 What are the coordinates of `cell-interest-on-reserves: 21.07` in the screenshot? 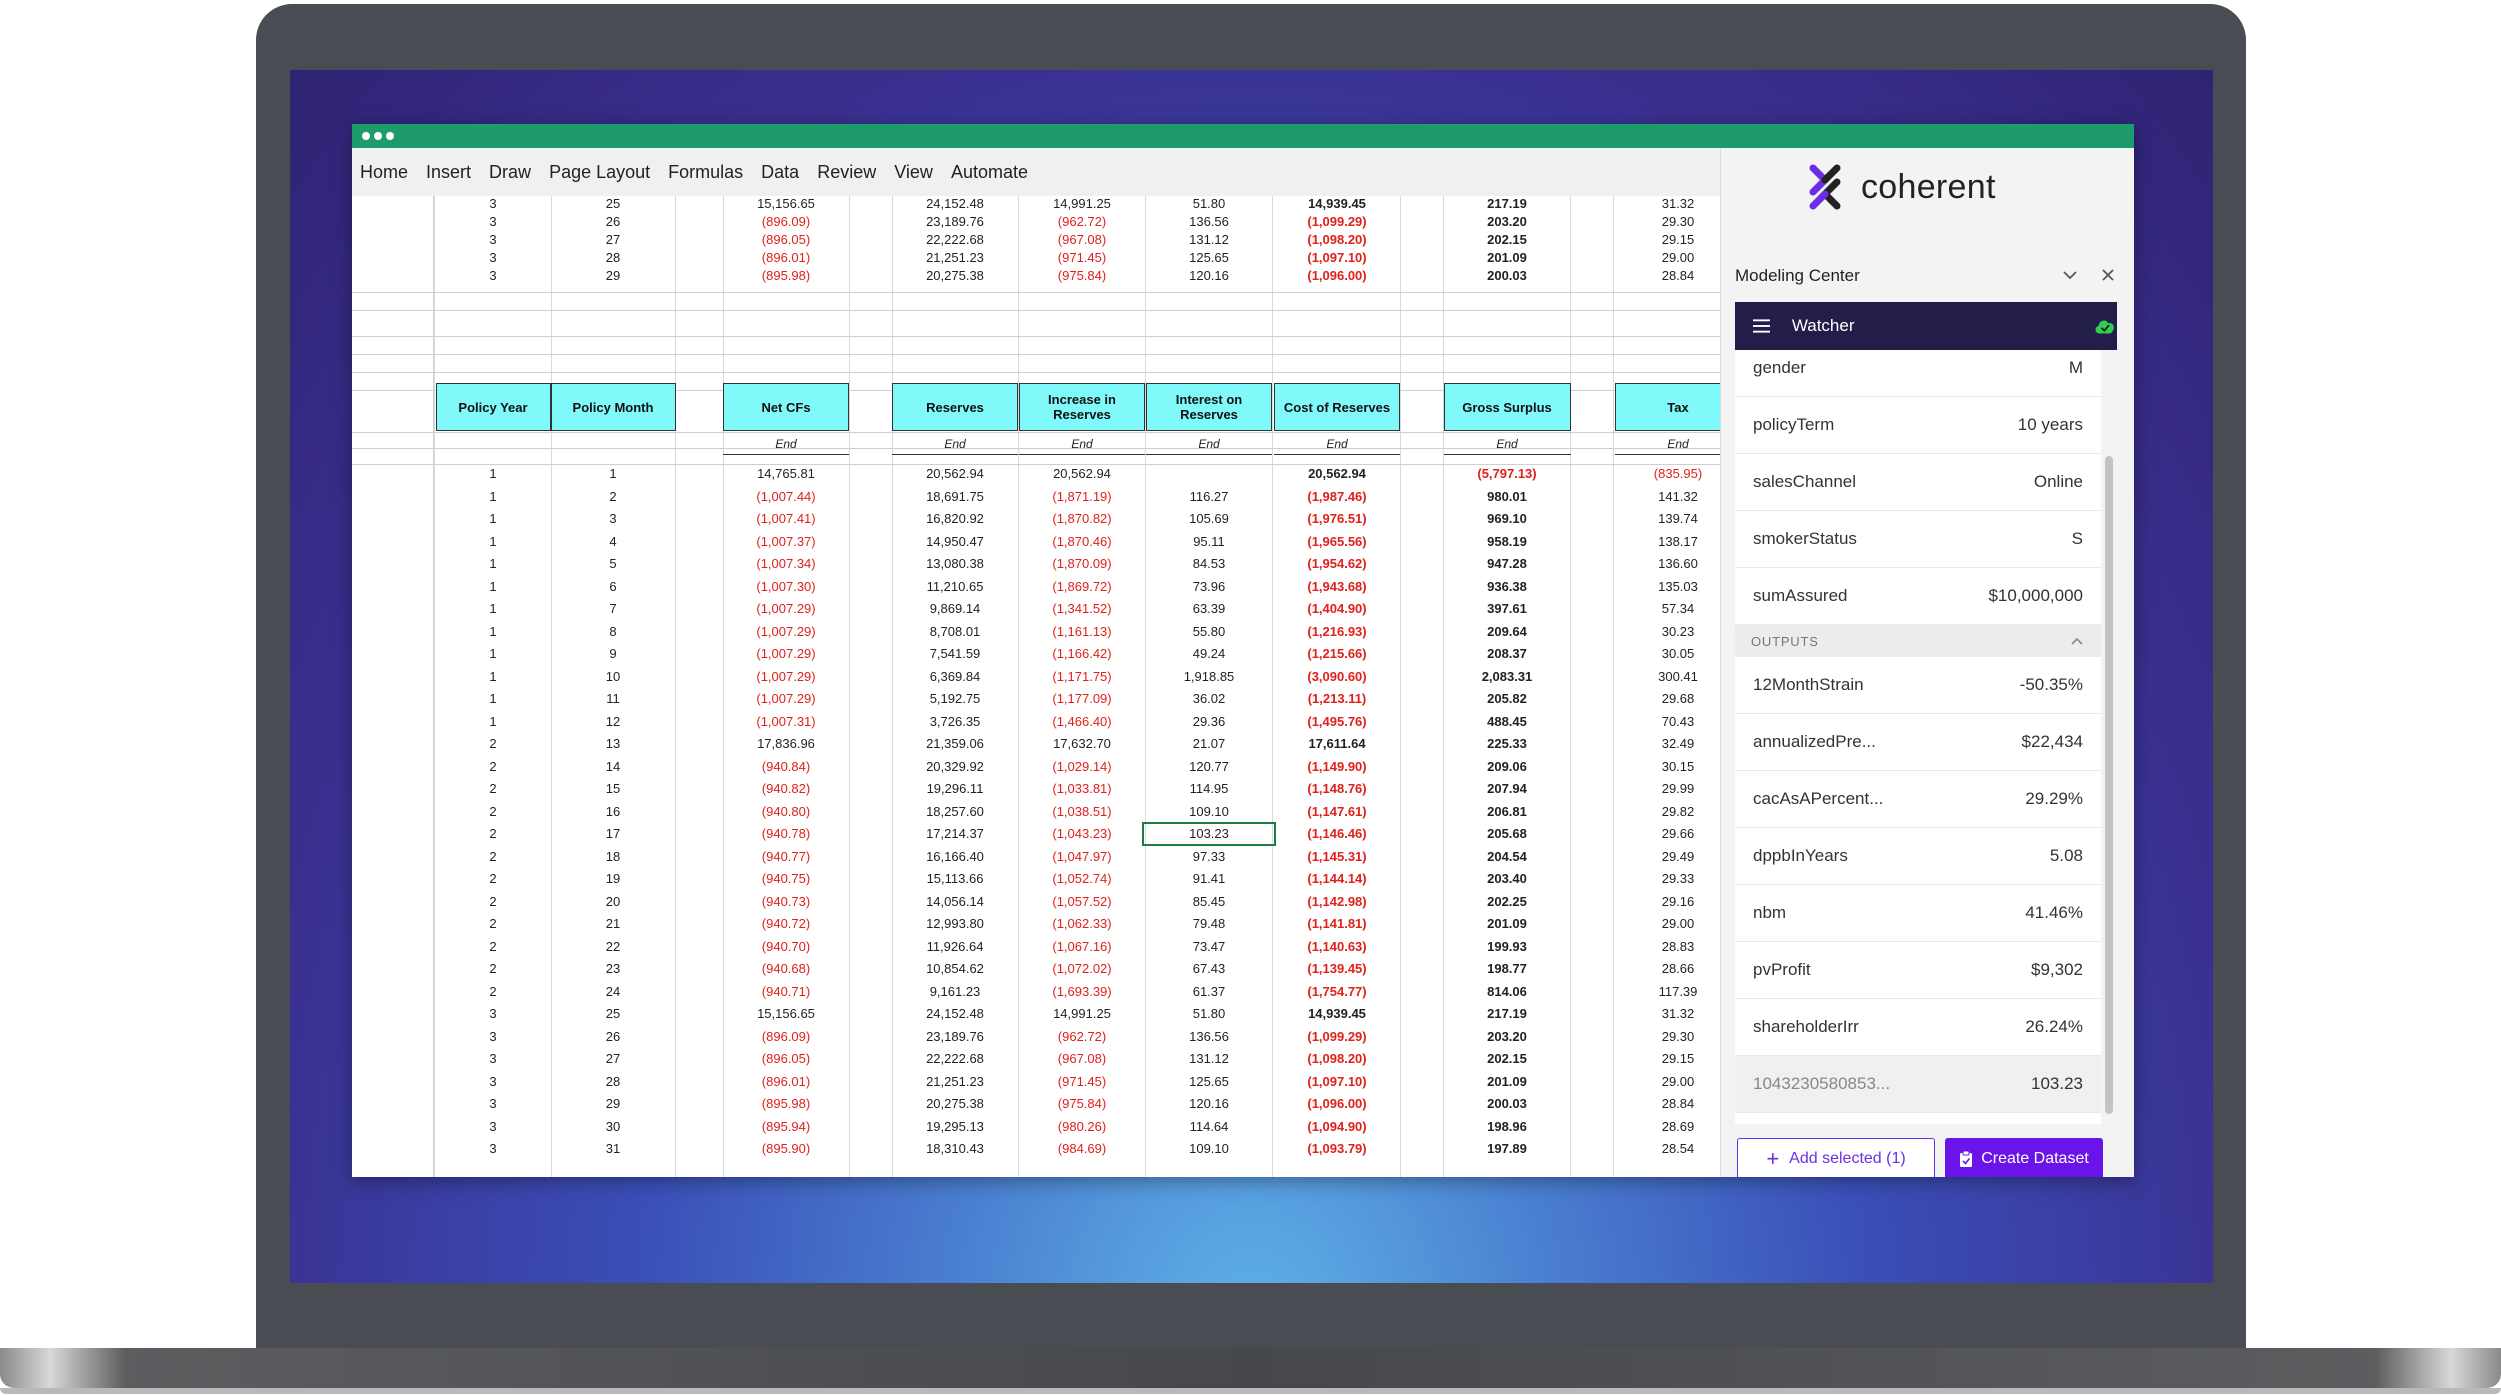 It's located at (1209, 743).